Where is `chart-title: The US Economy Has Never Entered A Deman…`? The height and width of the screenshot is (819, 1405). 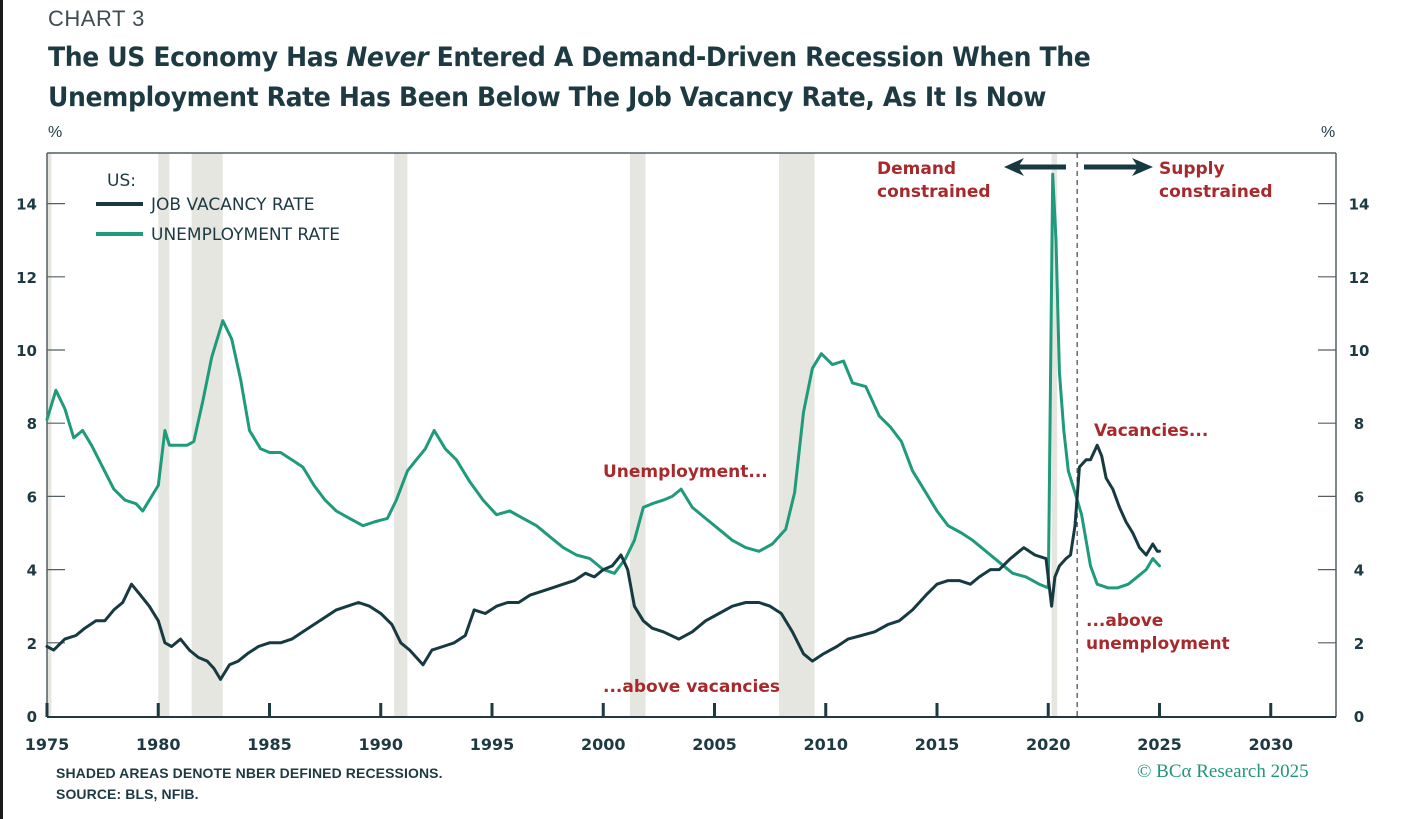
chart-title: The US Economy Has Never Entered A Deman… is located at coordinates (666, 78).